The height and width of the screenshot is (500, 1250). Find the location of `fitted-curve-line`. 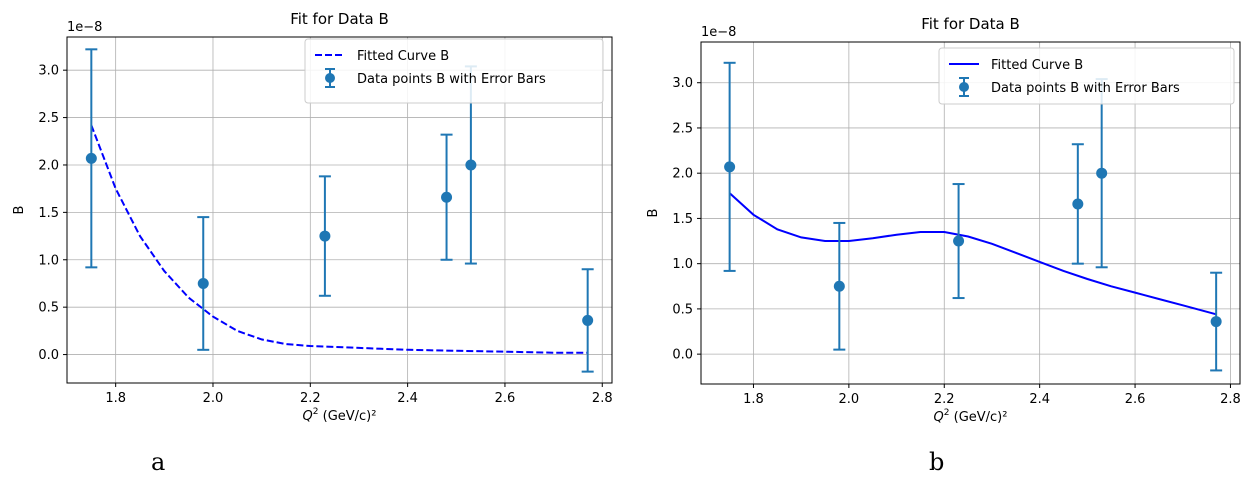

fitted-curve-line is located at coordinates (972, 254).